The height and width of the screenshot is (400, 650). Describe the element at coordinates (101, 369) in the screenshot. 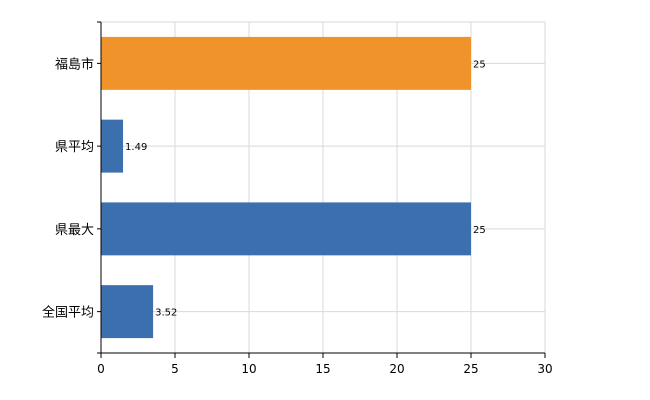

I see `x-tick-label: 0` at that location.